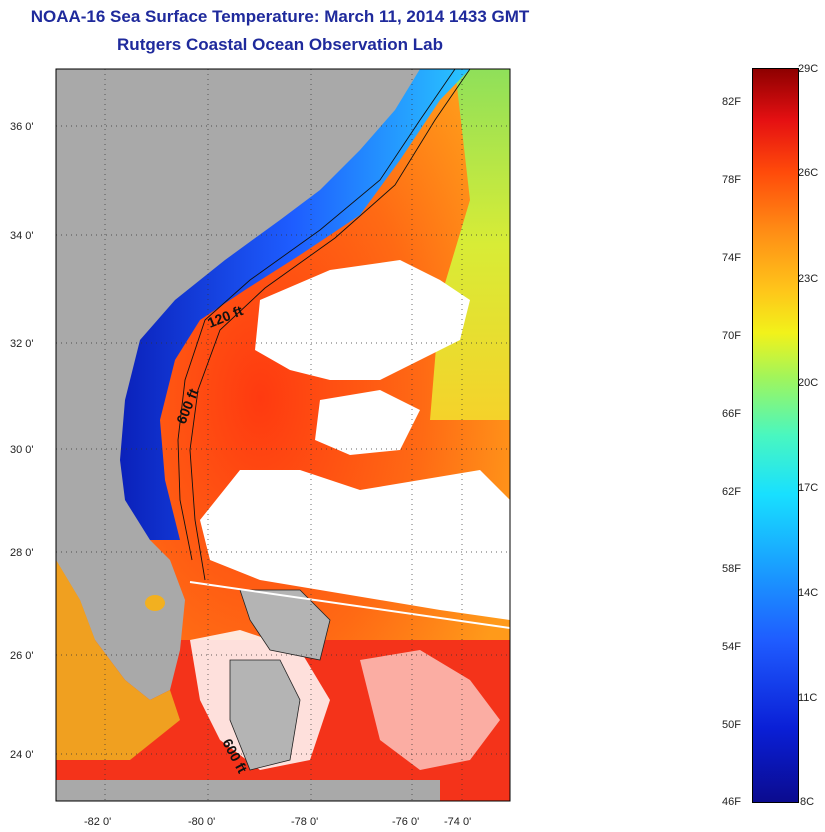 The image size is (825, 832). What do you see at coordinates (808, 279) in the screenshot?
I see `celsius-label: 23C` at bounding box center [808, 279].